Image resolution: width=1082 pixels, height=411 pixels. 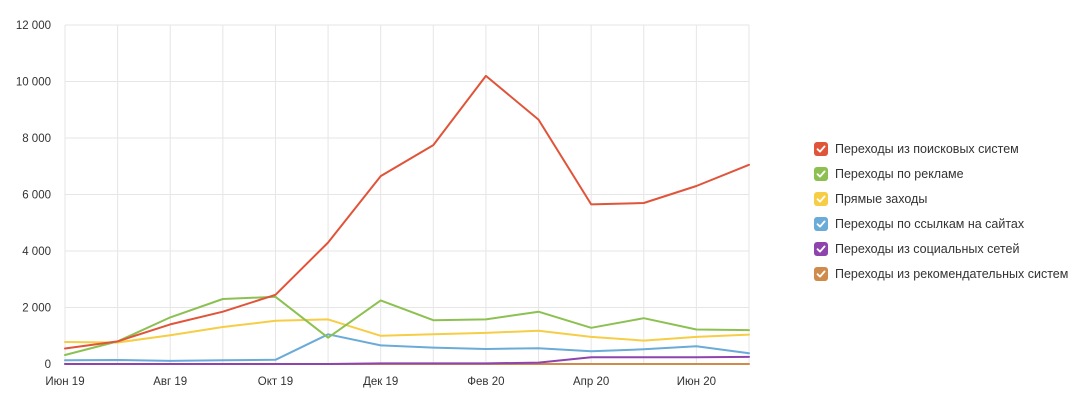 I want to click on legend-item: Переходы по ссылкам на сайтах, so click(x=948, y=223).